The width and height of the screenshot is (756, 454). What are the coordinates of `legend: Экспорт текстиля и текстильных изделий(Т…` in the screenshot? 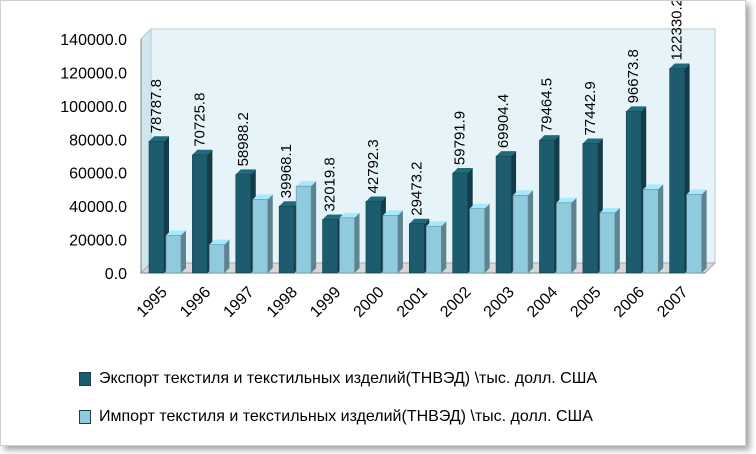 It's located at (338, 405).